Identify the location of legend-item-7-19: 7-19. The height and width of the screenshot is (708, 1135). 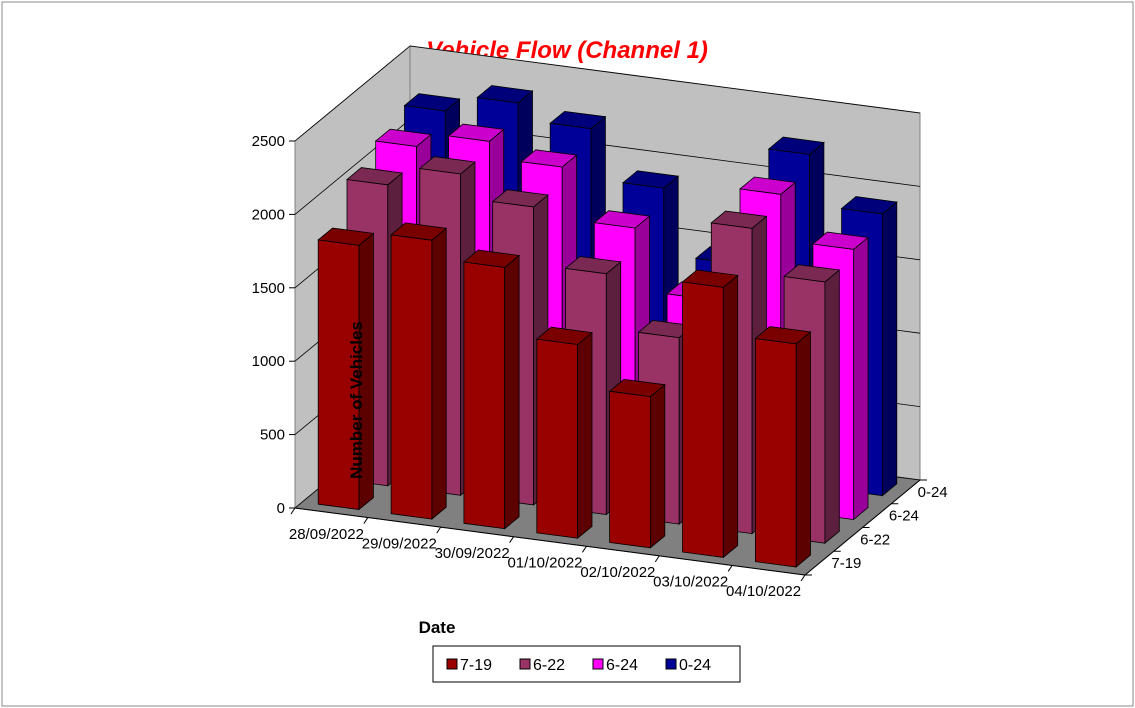
(469, 665).